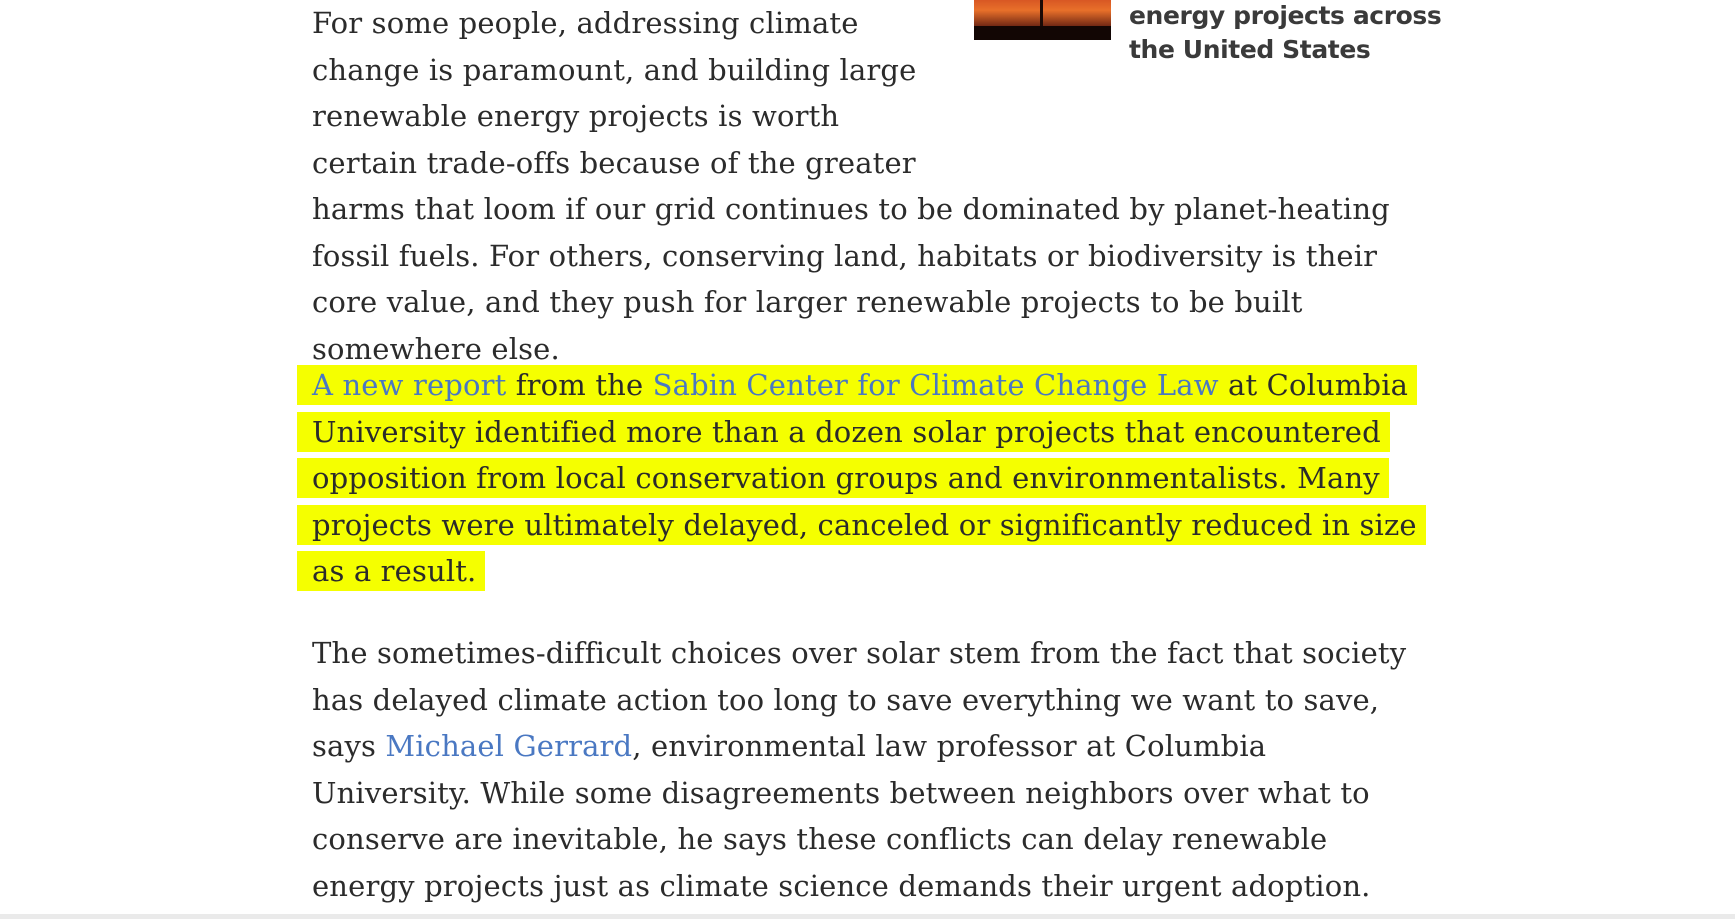 This screenshot has width=1735, height=919. I want to click on thumbnail-silhouette, so click(1041, 20).